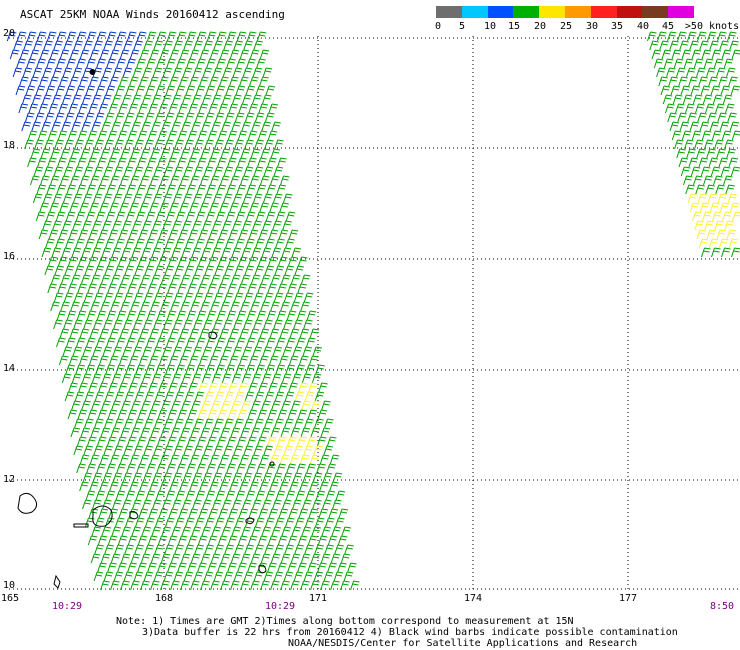 The height and width of the screenshot is (650, 740). Describe the element at coordinates (474, 12) in the screenshot. I see `colorbar-segment` at that location.